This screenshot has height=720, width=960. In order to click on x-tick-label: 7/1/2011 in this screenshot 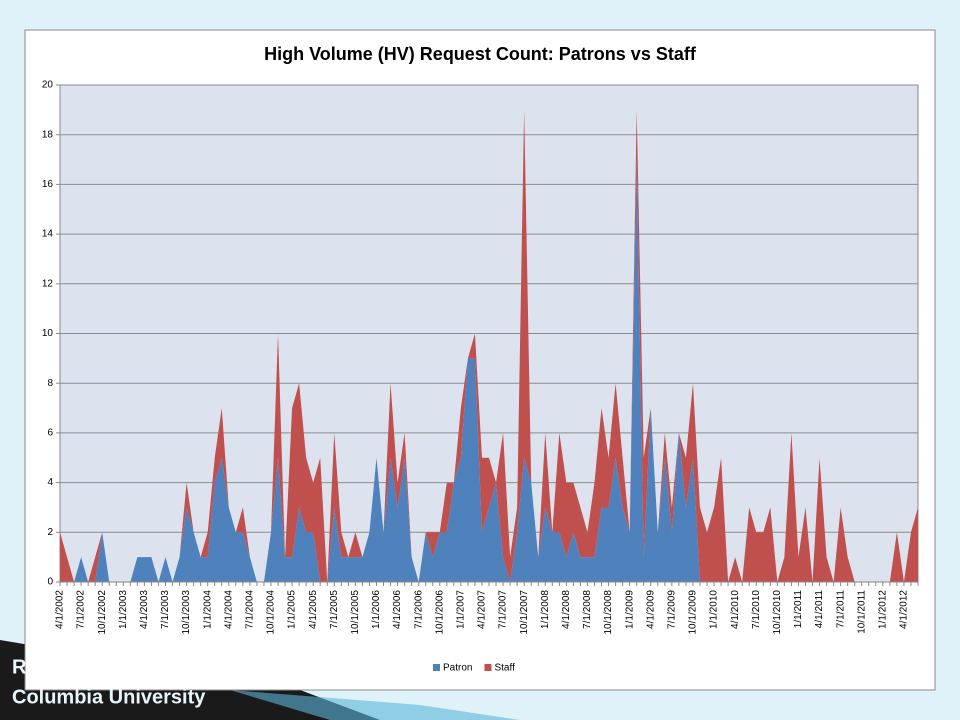, I will do `click(840, 609)`.